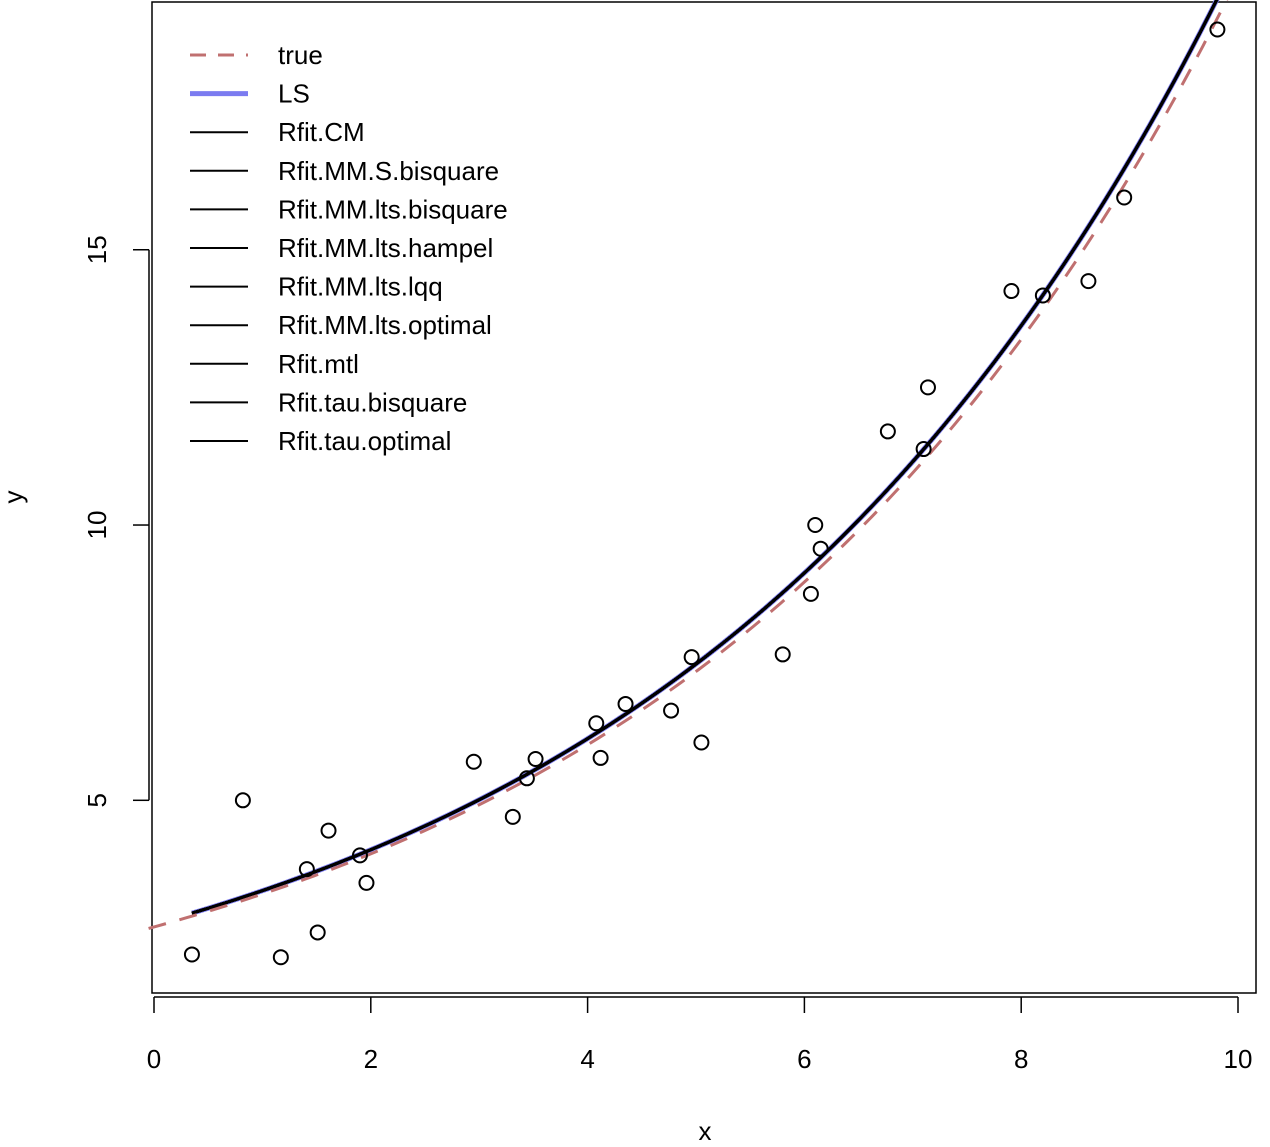 This screenshot has width=1270, height=1147. What do you see at coordinates (1238, 1059) in the screenshot?
I see `x-tick-label: 10` at bounding box center [1238, 1059].